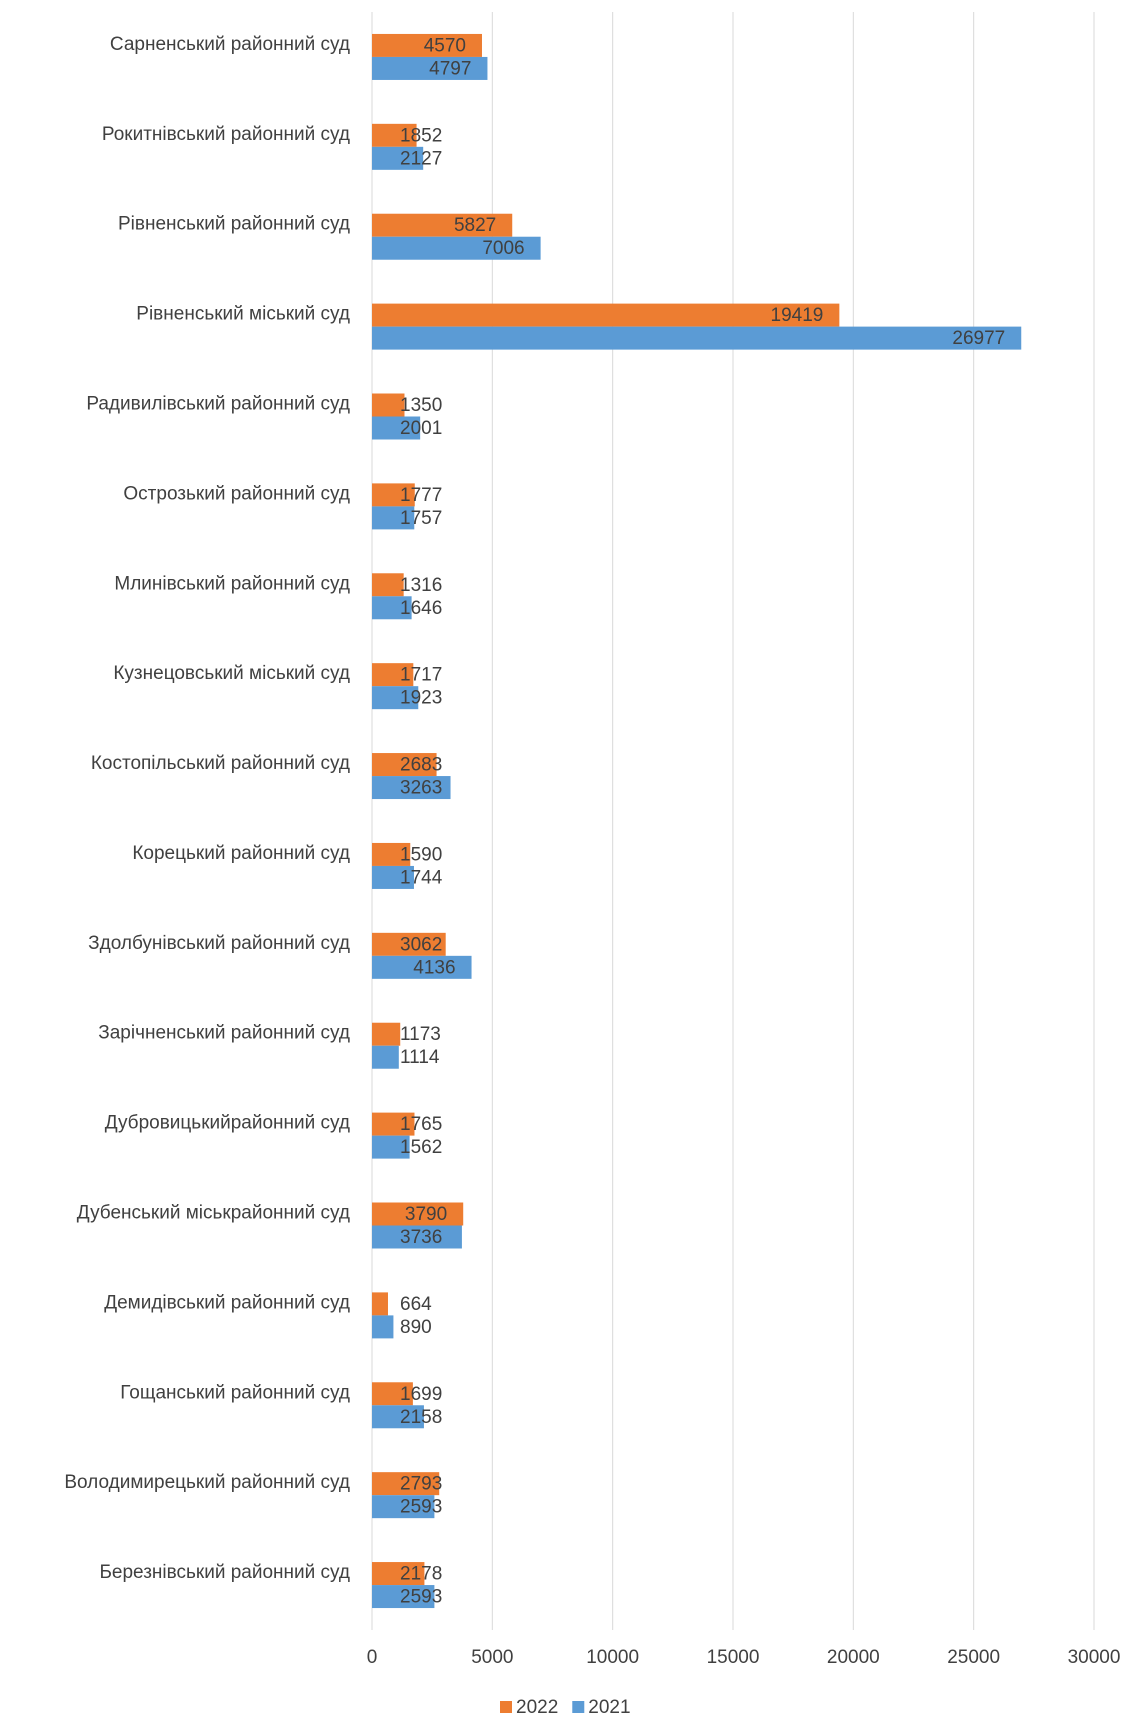 Image resolution: width=1132 pixels, height=1729 pixels. Describe the element at coordinates (421, 158) in the screenshot. I see `data-label: 2127` at that location.